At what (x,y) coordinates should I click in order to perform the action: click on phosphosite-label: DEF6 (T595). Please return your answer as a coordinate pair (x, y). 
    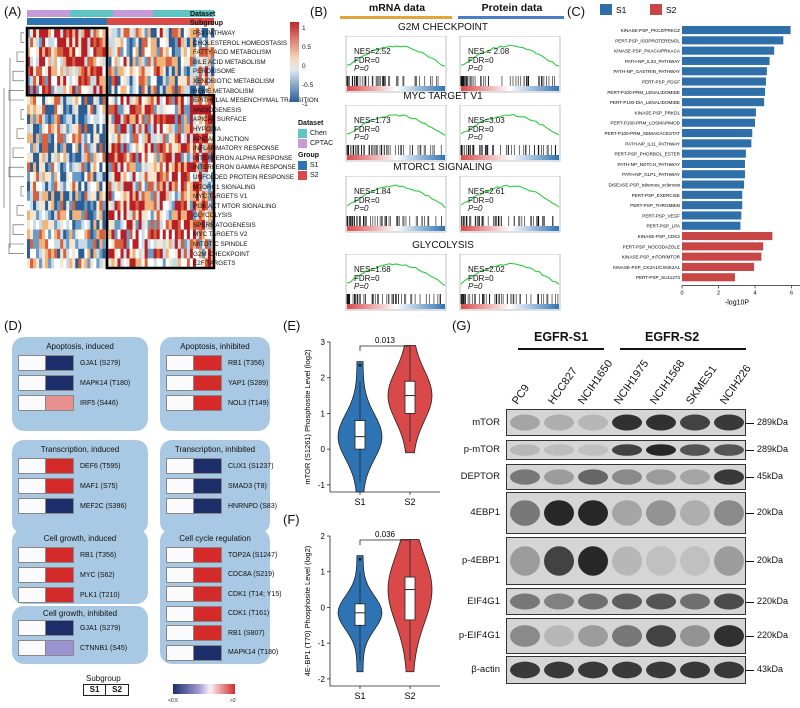
    Looking at the image, I should click on (100, 466).